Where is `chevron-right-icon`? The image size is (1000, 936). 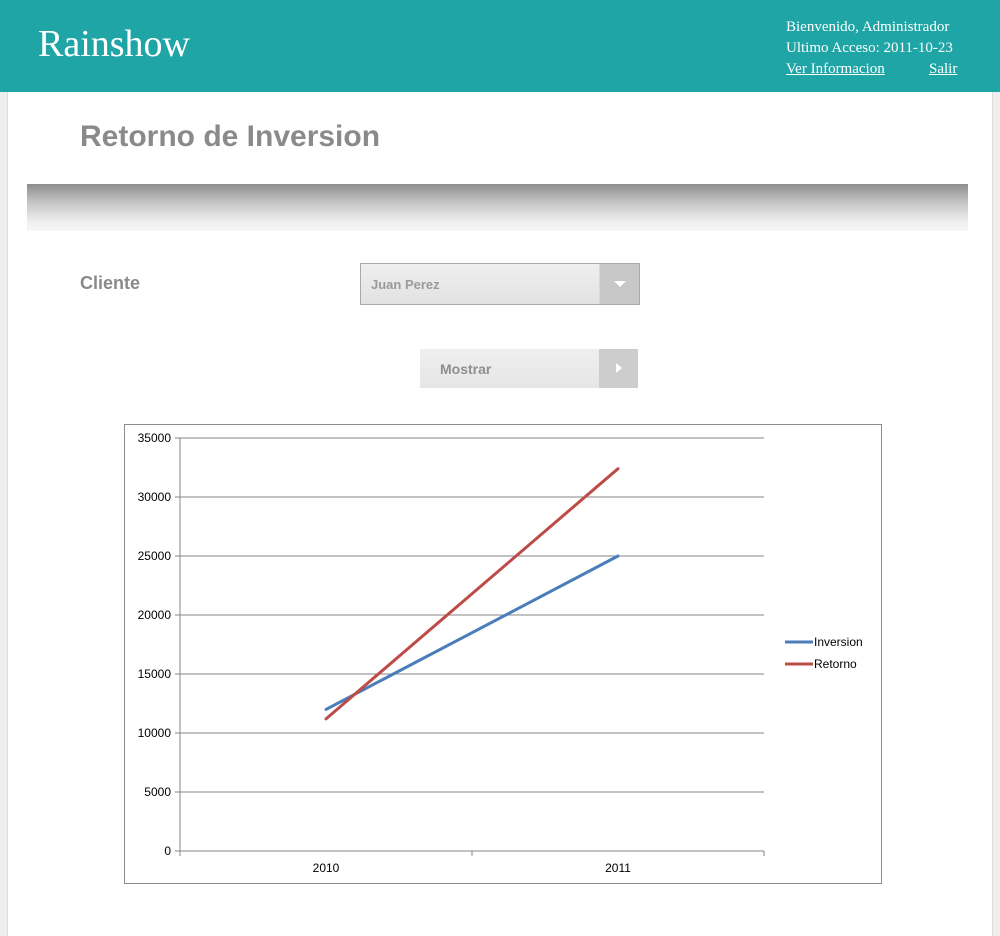 chevron-right-icon is located at coordinates (619, 368).